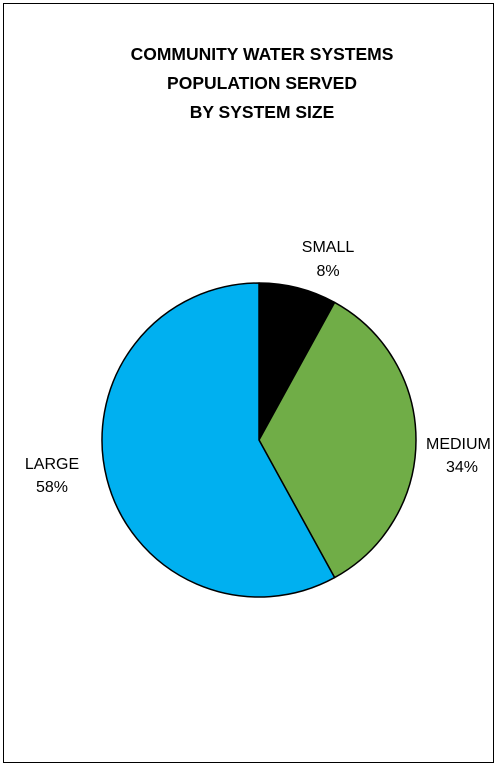  Describe the element at coordinates (458, 456) in the screenshot. I see `slice-label-medium: MEDIUM 34%` at that location.